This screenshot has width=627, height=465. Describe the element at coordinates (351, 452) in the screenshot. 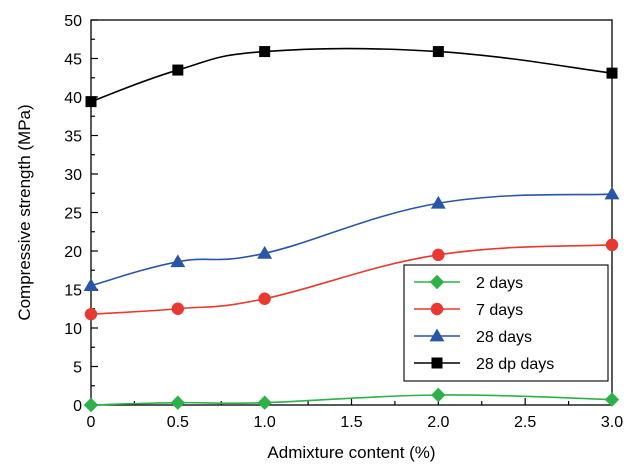

I see `x-axis-title: Admixture content (%)` at that location.